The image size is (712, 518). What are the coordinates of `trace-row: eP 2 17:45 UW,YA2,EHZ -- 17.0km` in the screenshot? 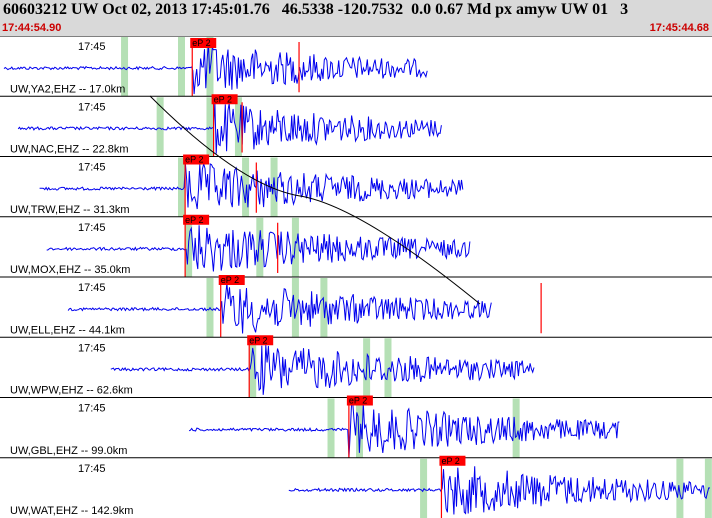 It's located at (356, 66).